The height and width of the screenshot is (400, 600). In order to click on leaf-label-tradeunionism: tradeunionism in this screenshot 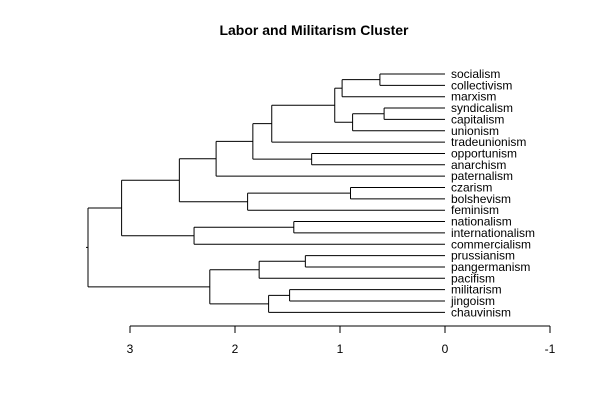, I will do `click(488, 142)`.